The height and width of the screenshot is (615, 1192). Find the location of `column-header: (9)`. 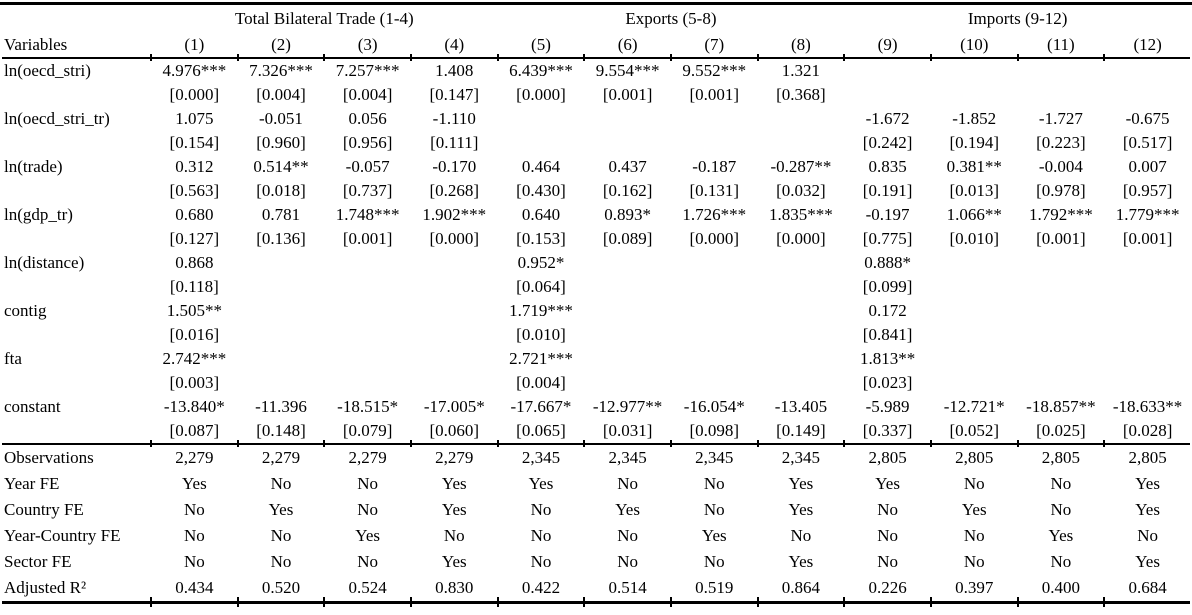

column-header: (9) is located at coordinates (888, 46).